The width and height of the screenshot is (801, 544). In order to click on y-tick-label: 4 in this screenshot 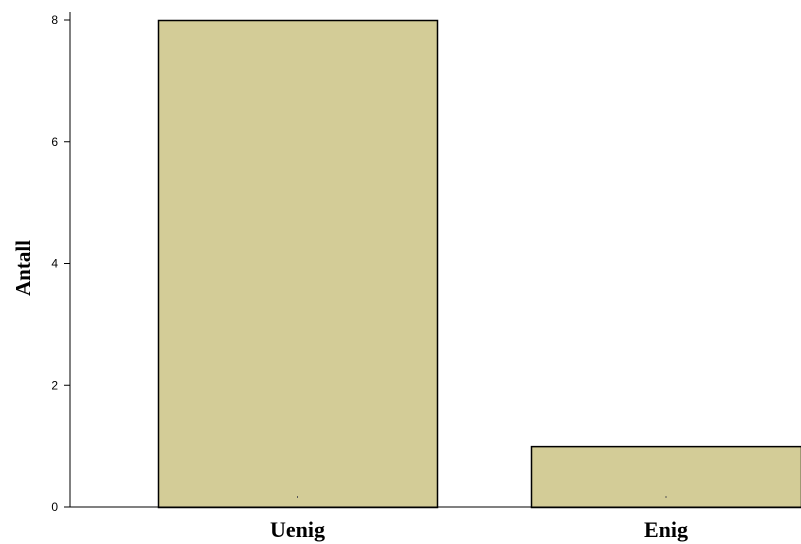, I will do `click(54, 264)`.